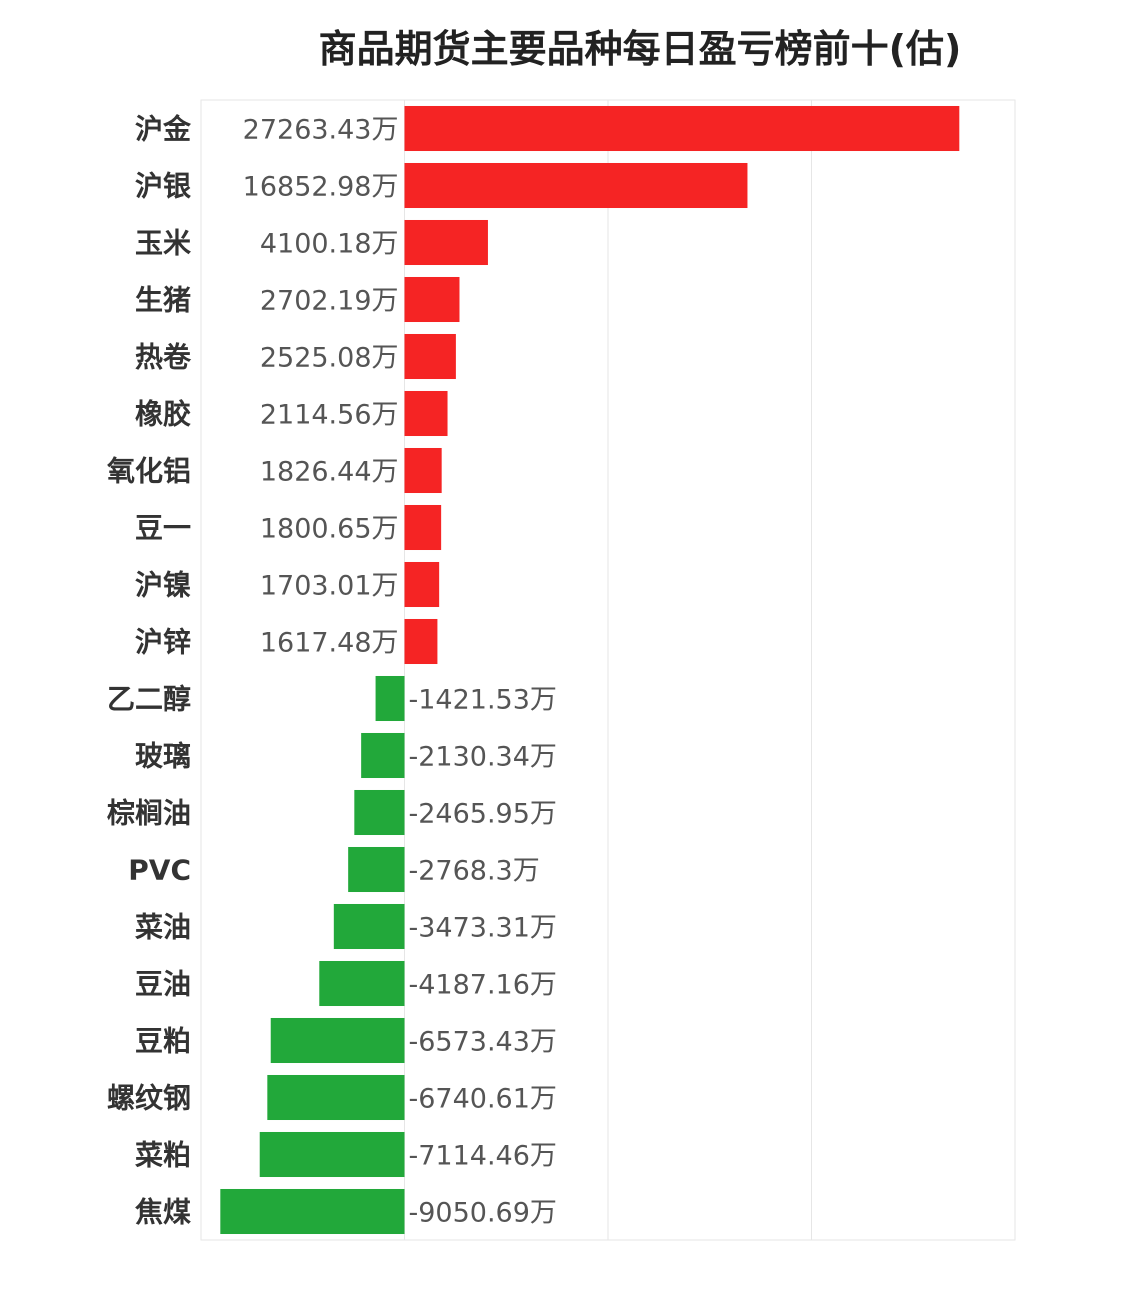  I want to click on value-label: -2130.34万, so click(483, 757).